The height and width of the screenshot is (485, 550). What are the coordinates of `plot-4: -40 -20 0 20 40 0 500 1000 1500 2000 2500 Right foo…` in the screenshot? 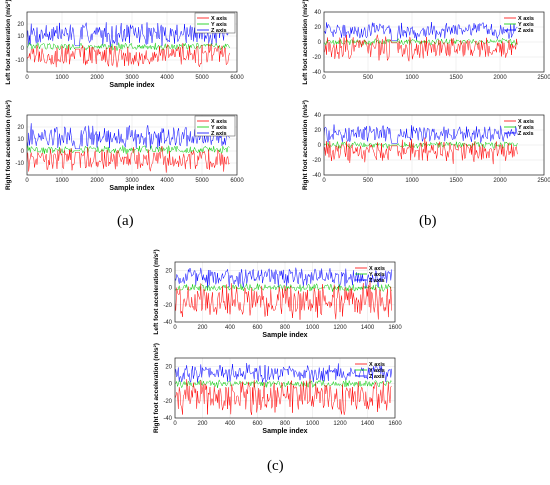 It's located at (426, 145).